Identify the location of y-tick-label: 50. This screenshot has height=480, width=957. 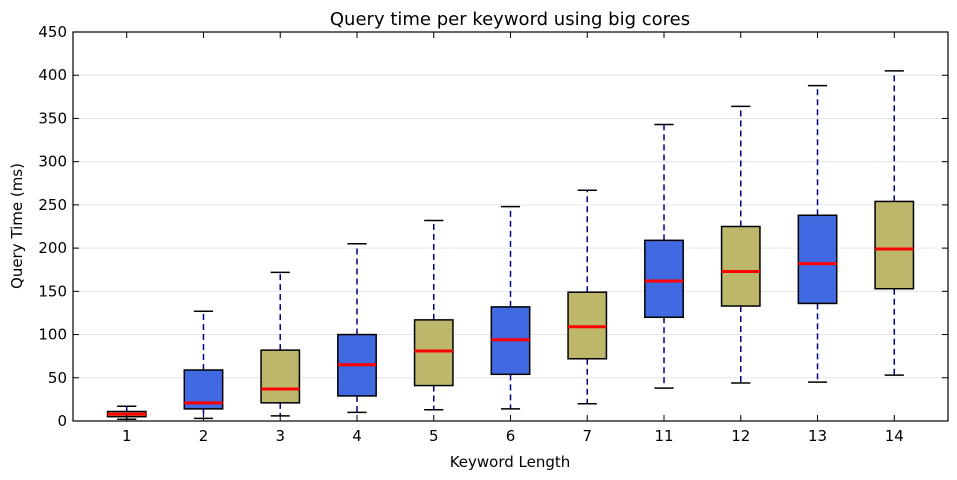
(57, 378).